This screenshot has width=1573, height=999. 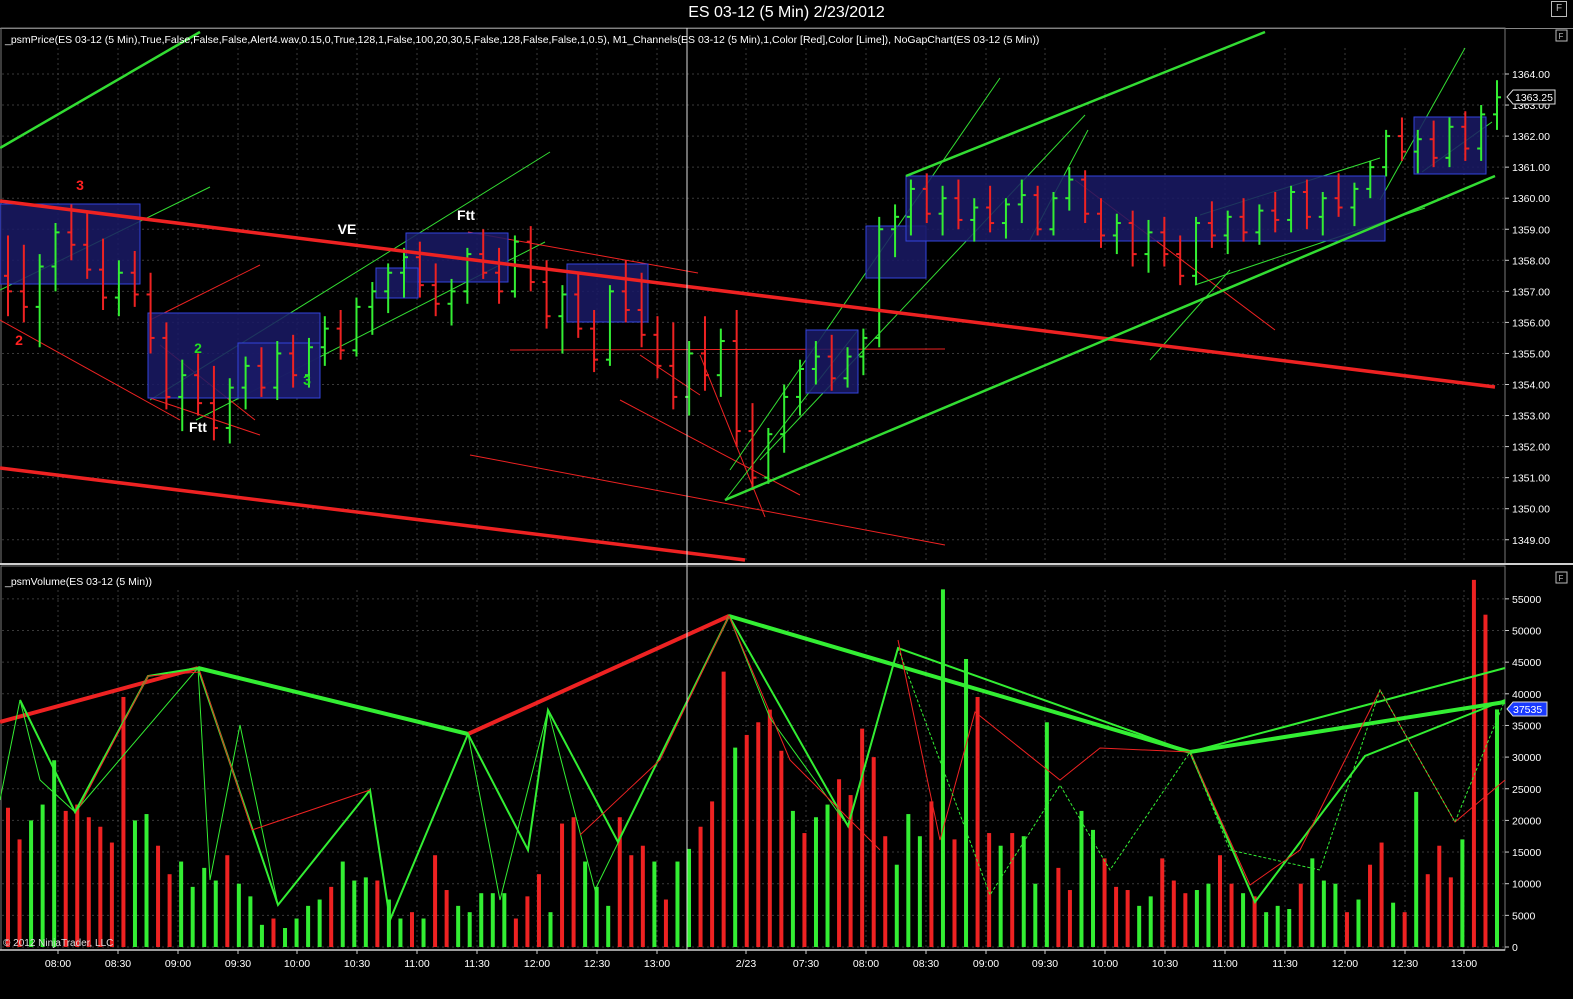 What do you see at coordinates (1559, 9) in the screenshot?
I see `window-corner-button: F` at bounding box center [1559, 9].